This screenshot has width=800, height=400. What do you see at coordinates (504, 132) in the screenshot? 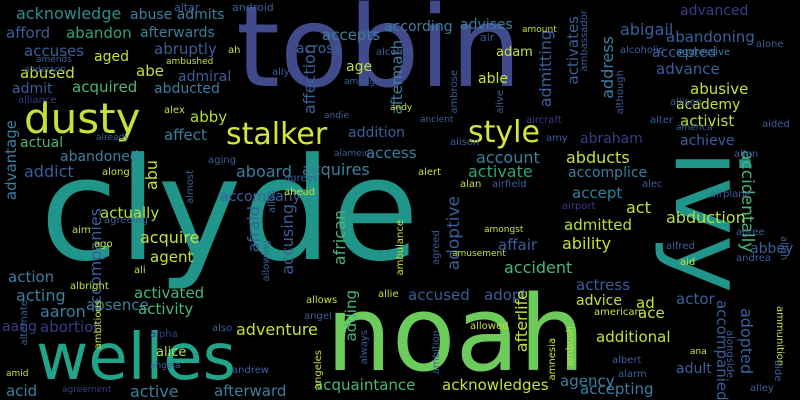
I see `word-style: style` at bounding box center [504, 132].